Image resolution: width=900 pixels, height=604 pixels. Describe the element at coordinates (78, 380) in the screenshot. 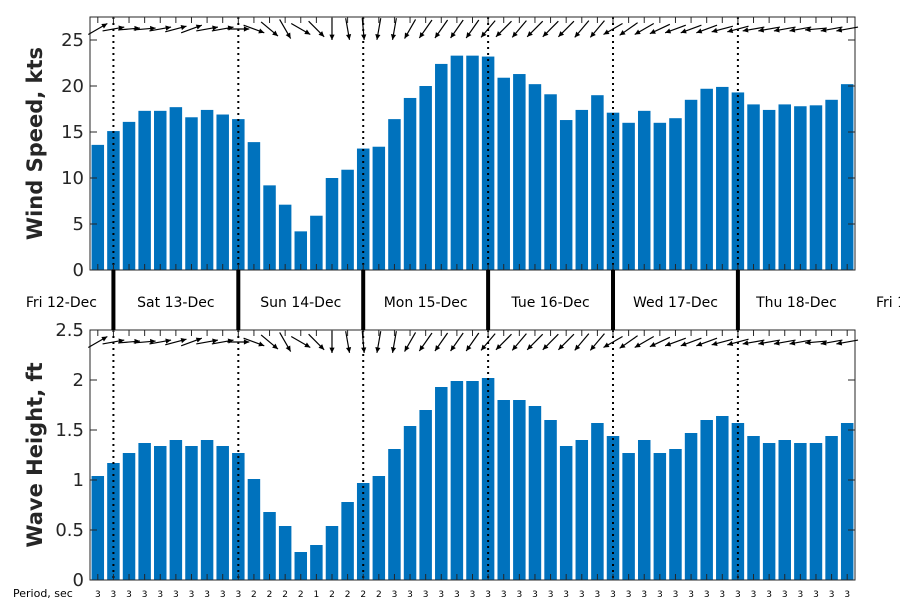

I see `y-tick-label: 2` at that location.